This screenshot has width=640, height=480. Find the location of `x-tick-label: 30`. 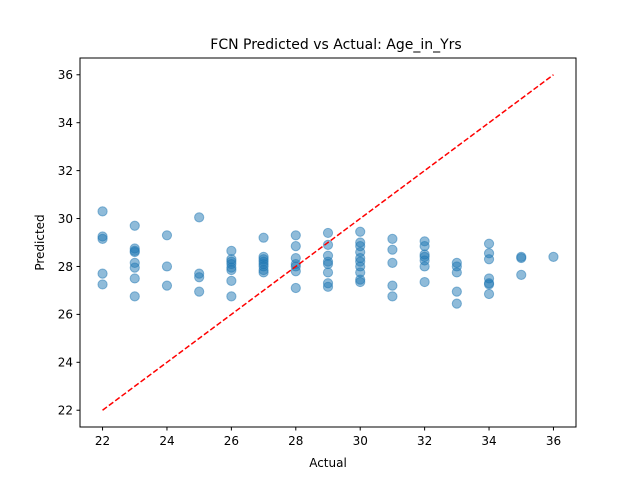

x-tick-label: 30 is located at coordinates (360, 441).